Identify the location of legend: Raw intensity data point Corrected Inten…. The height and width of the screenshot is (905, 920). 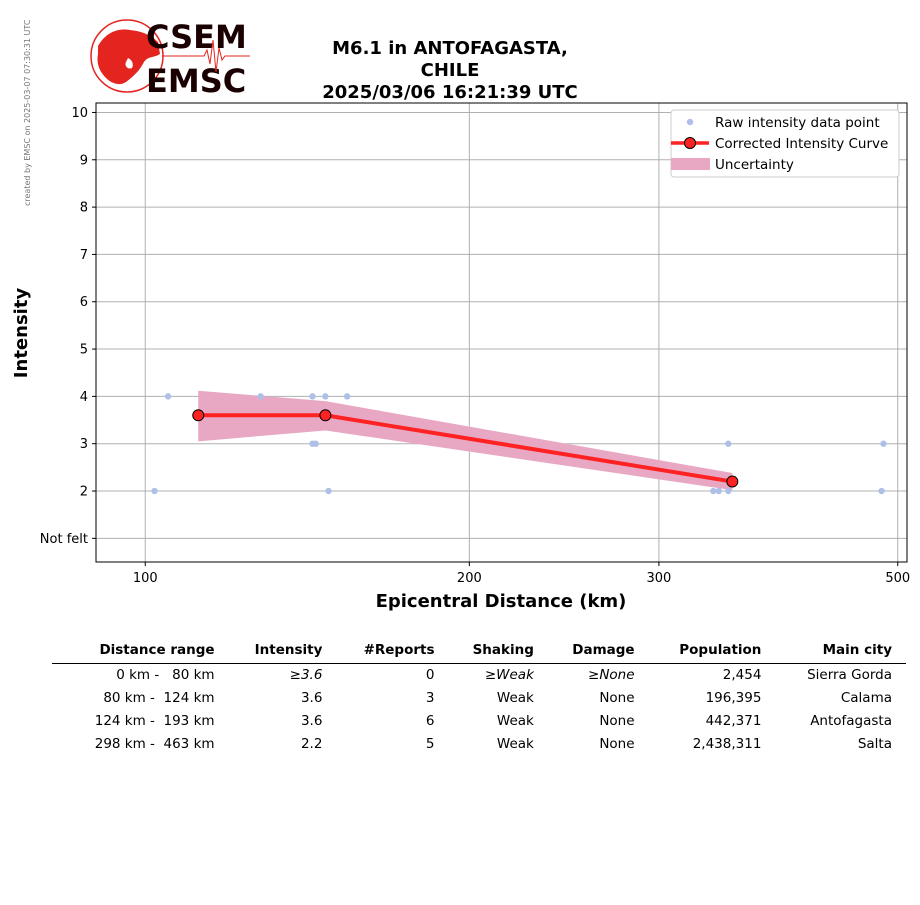
(785, 143).